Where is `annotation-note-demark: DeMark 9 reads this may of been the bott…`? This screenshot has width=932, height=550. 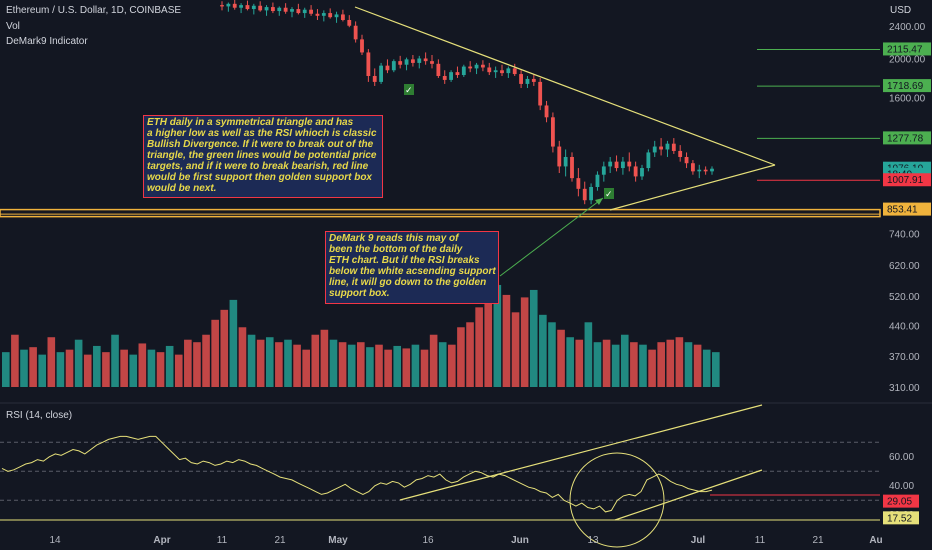
annotation-note-demark: DeMark 9 reads this may of been the bott… is located at coordinates (412, 267).